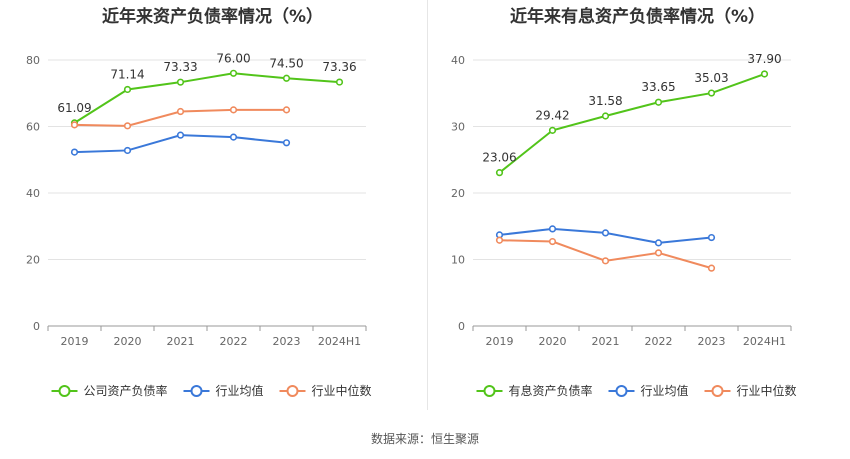  What do you see at coordinates (127, 74) in the screenshot?
I see `data-label: 71.14` at bounding box center [127, 74].